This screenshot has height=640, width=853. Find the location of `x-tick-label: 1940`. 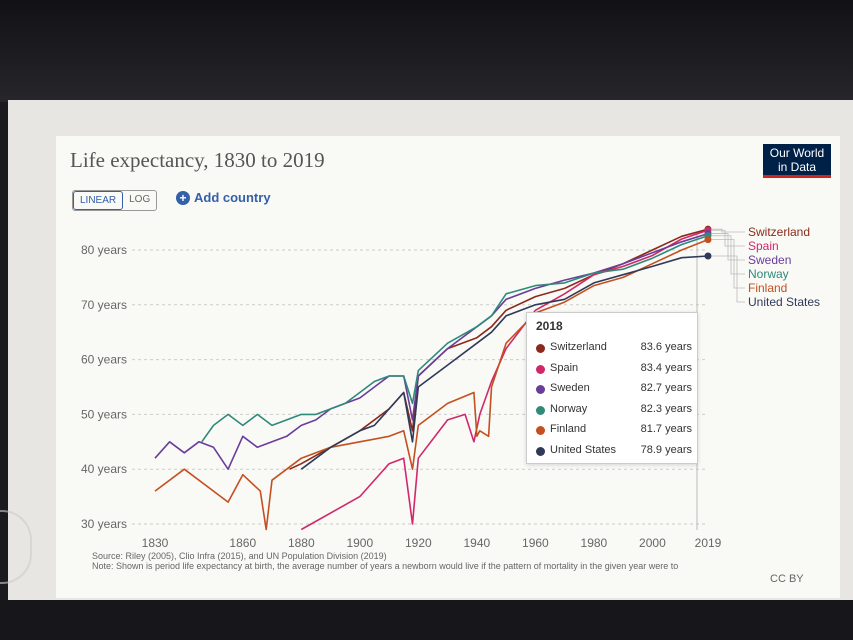

x-tick-label: 1940 is located at coordinates (477, 543).